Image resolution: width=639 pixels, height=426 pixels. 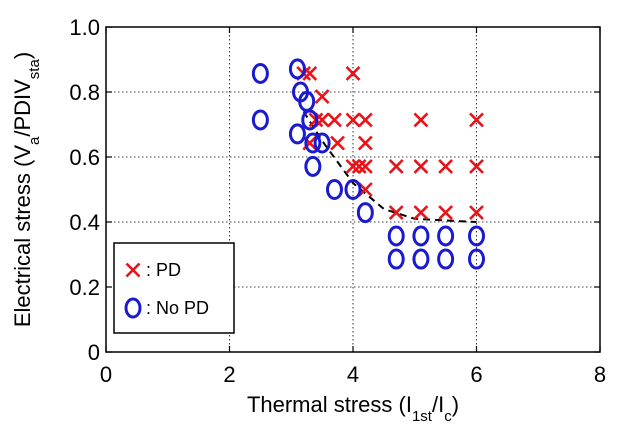 What do you see at coordinates (163, 270) in the screenshot?
I see `legend-label-pd: : PD` at bounding box center [163, 270].